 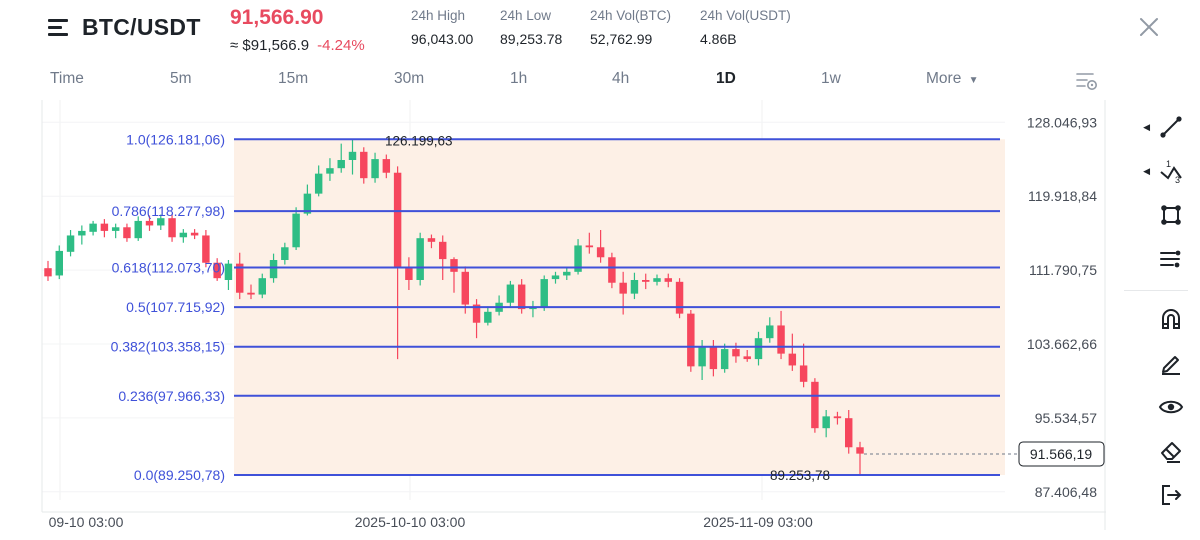 What do you see at coordinates (1154, 319) in the screenshot?
I see `magnet-tool` at bounding box center [1154, 319].